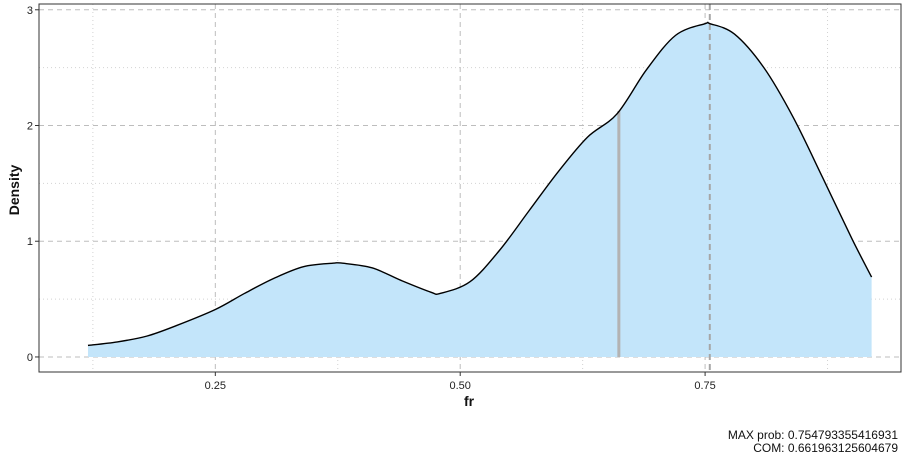  I want to click on x-tick-label: 0.25, so click(215, 386).